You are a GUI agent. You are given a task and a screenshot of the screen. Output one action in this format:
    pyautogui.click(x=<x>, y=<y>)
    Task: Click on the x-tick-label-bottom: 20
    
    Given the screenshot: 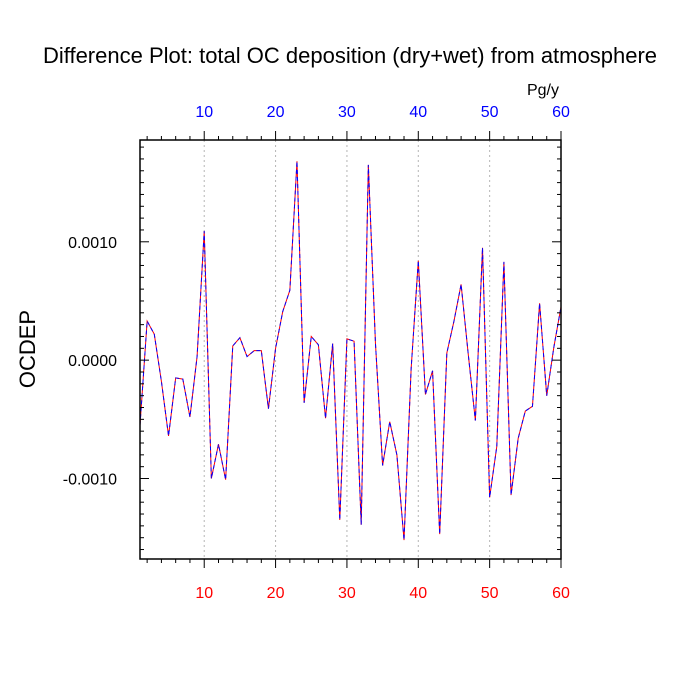 What is the action you would take?
    pyautogui.click(x=276, y=593)
    